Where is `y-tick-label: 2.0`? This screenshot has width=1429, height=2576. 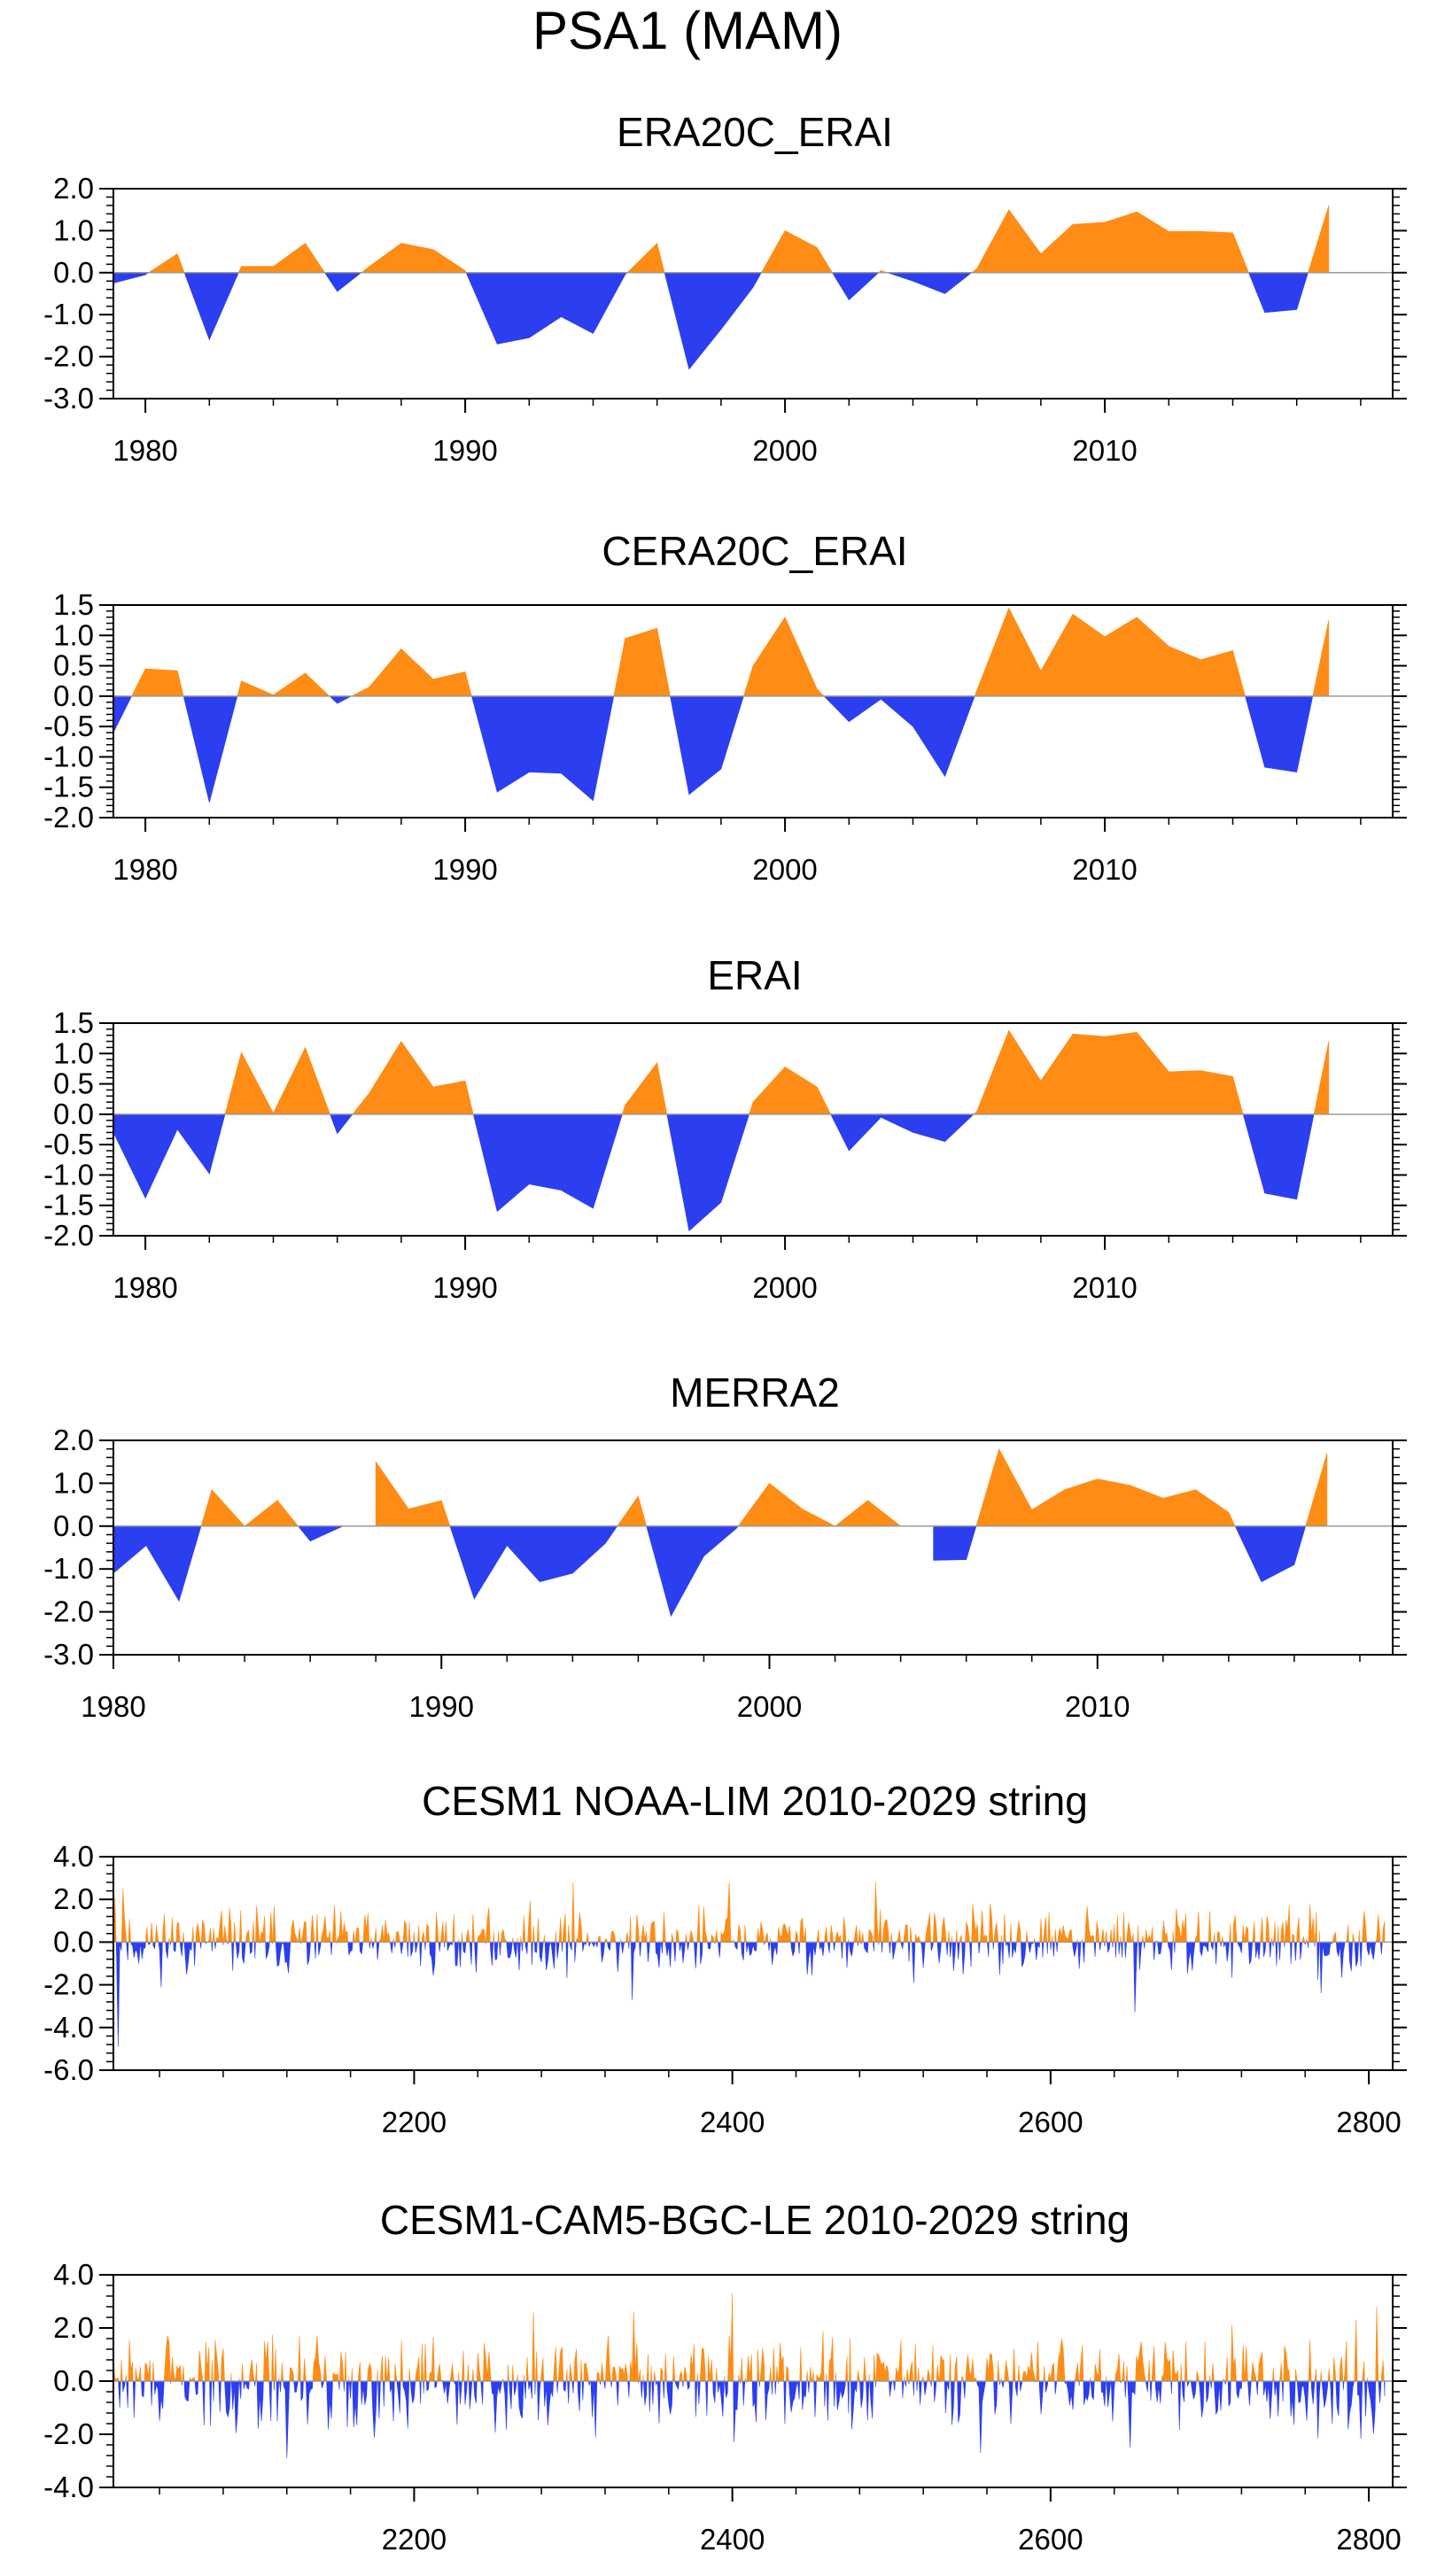 y-tick-label: 2.0 is located at coordinates (73, 188).